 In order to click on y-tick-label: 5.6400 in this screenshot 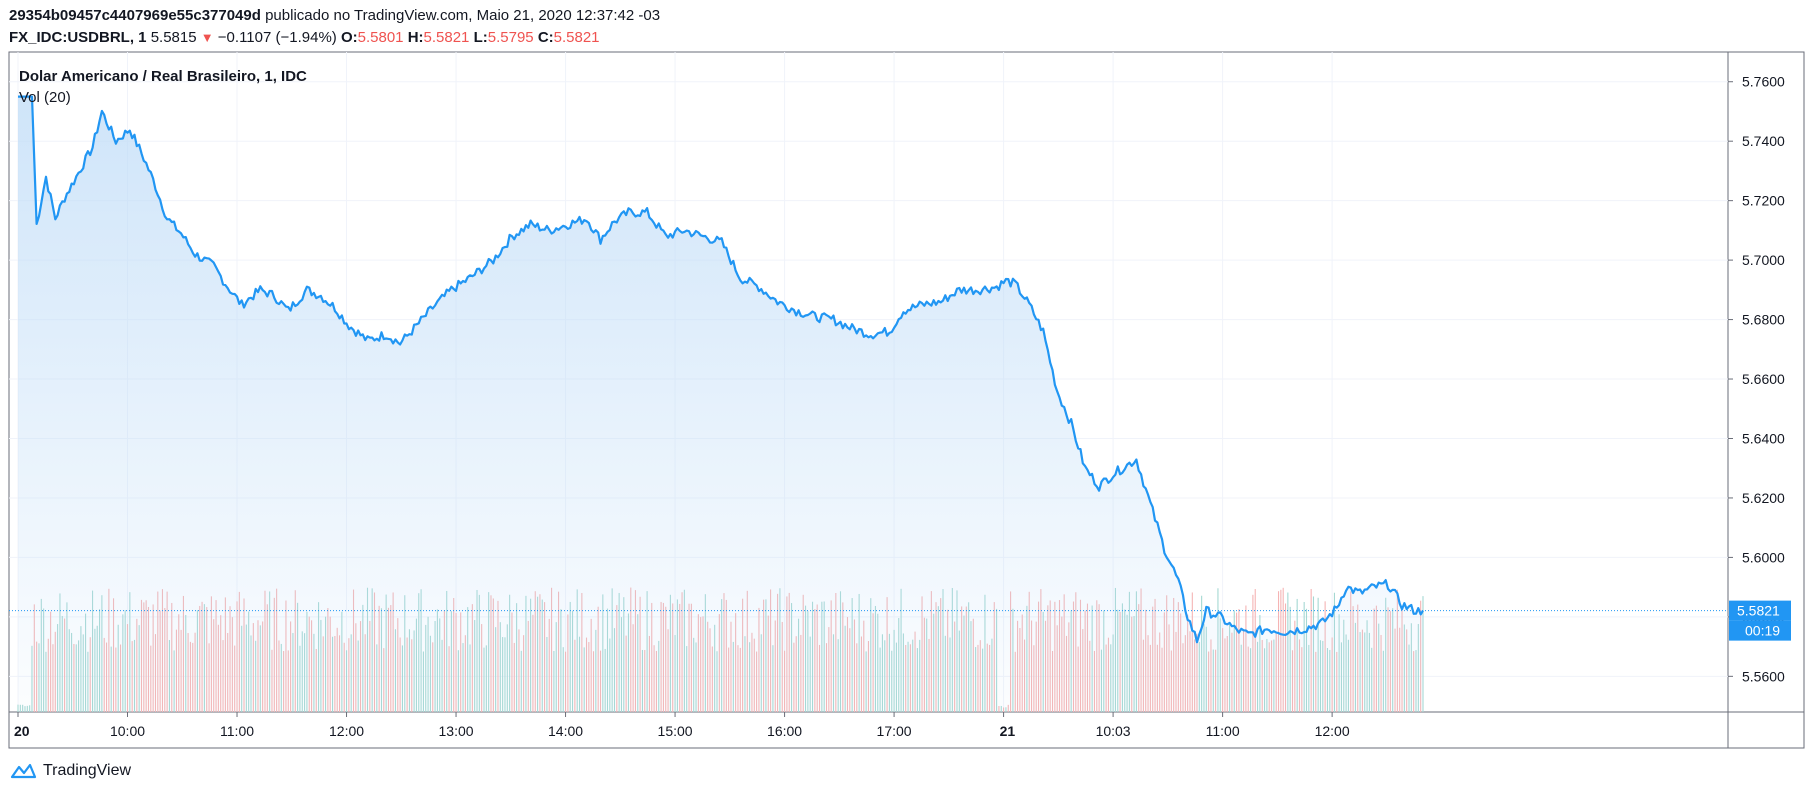, I will do `click(1763, 438)`.